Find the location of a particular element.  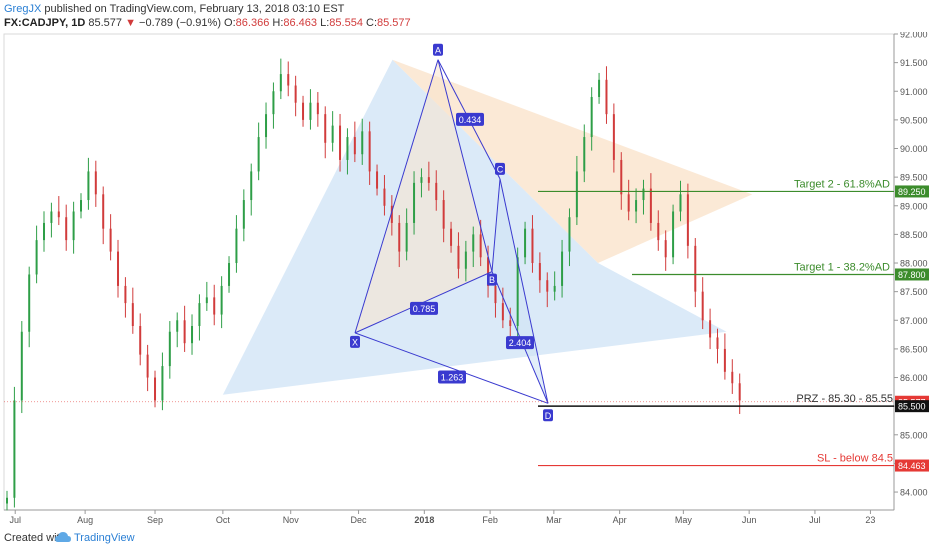

change-arrow-icon: ▼ is located at coordinates (130, 23).